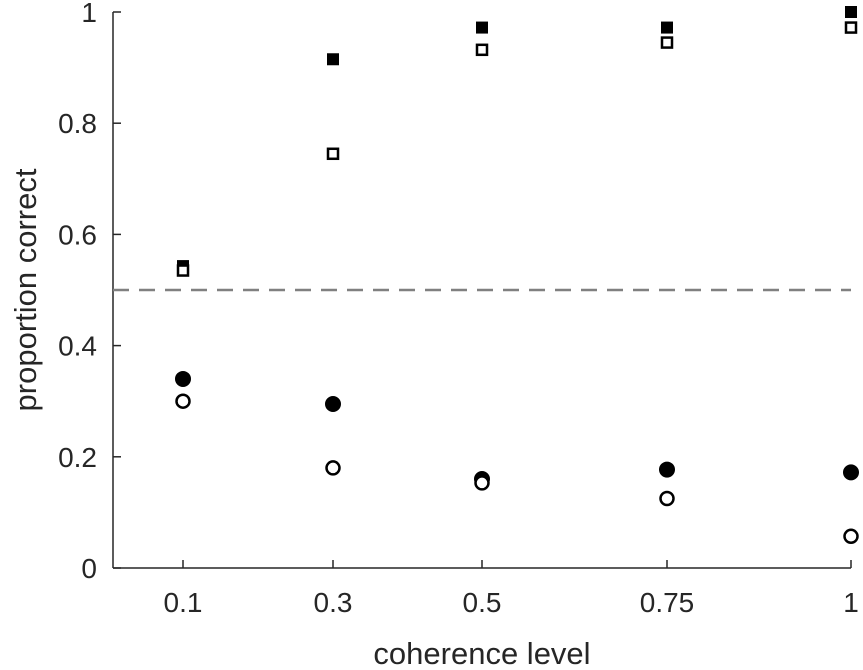 The image size is (863, 670). I want to click on y-tick-label: 0.6, so click(77, 234).